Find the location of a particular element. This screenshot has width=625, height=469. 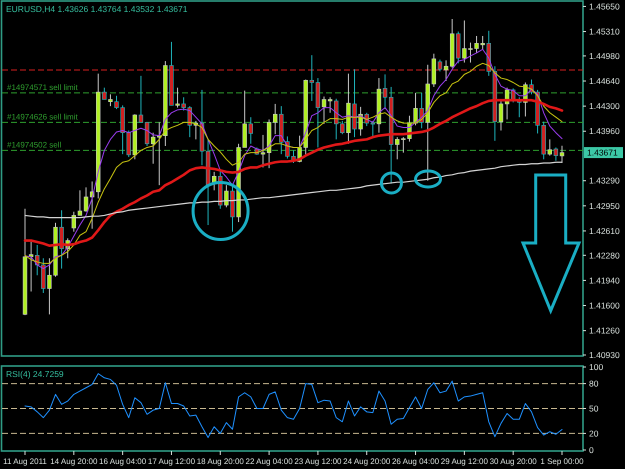

y-tick-label: 1.40930 is located at coordinates (604, 355).